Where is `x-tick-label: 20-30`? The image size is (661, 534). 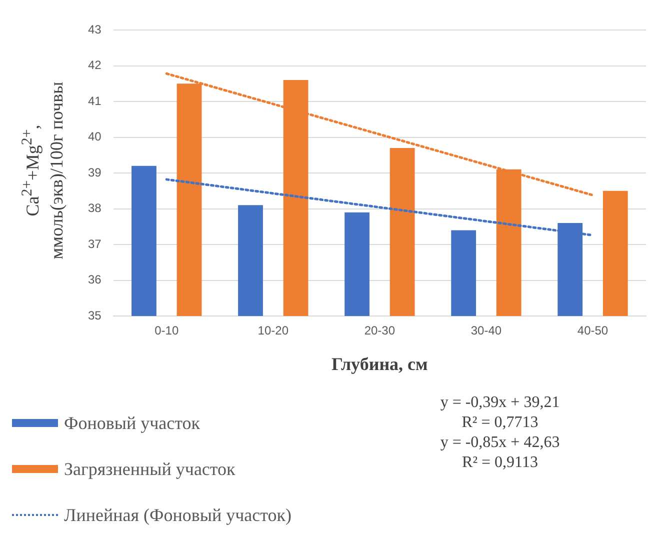
x-tick-label: 20-30 is located at coordinates (380, 331).